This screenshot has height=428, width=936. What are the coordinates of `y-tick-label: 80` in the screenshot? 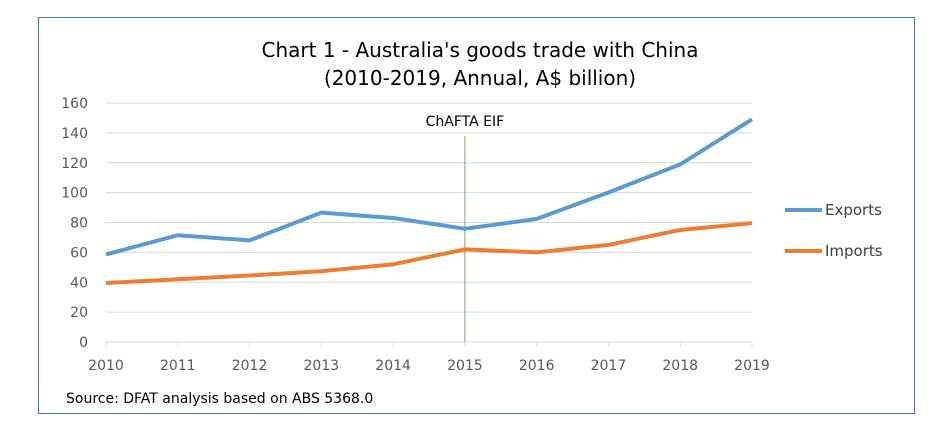 It's located at (79, 224).